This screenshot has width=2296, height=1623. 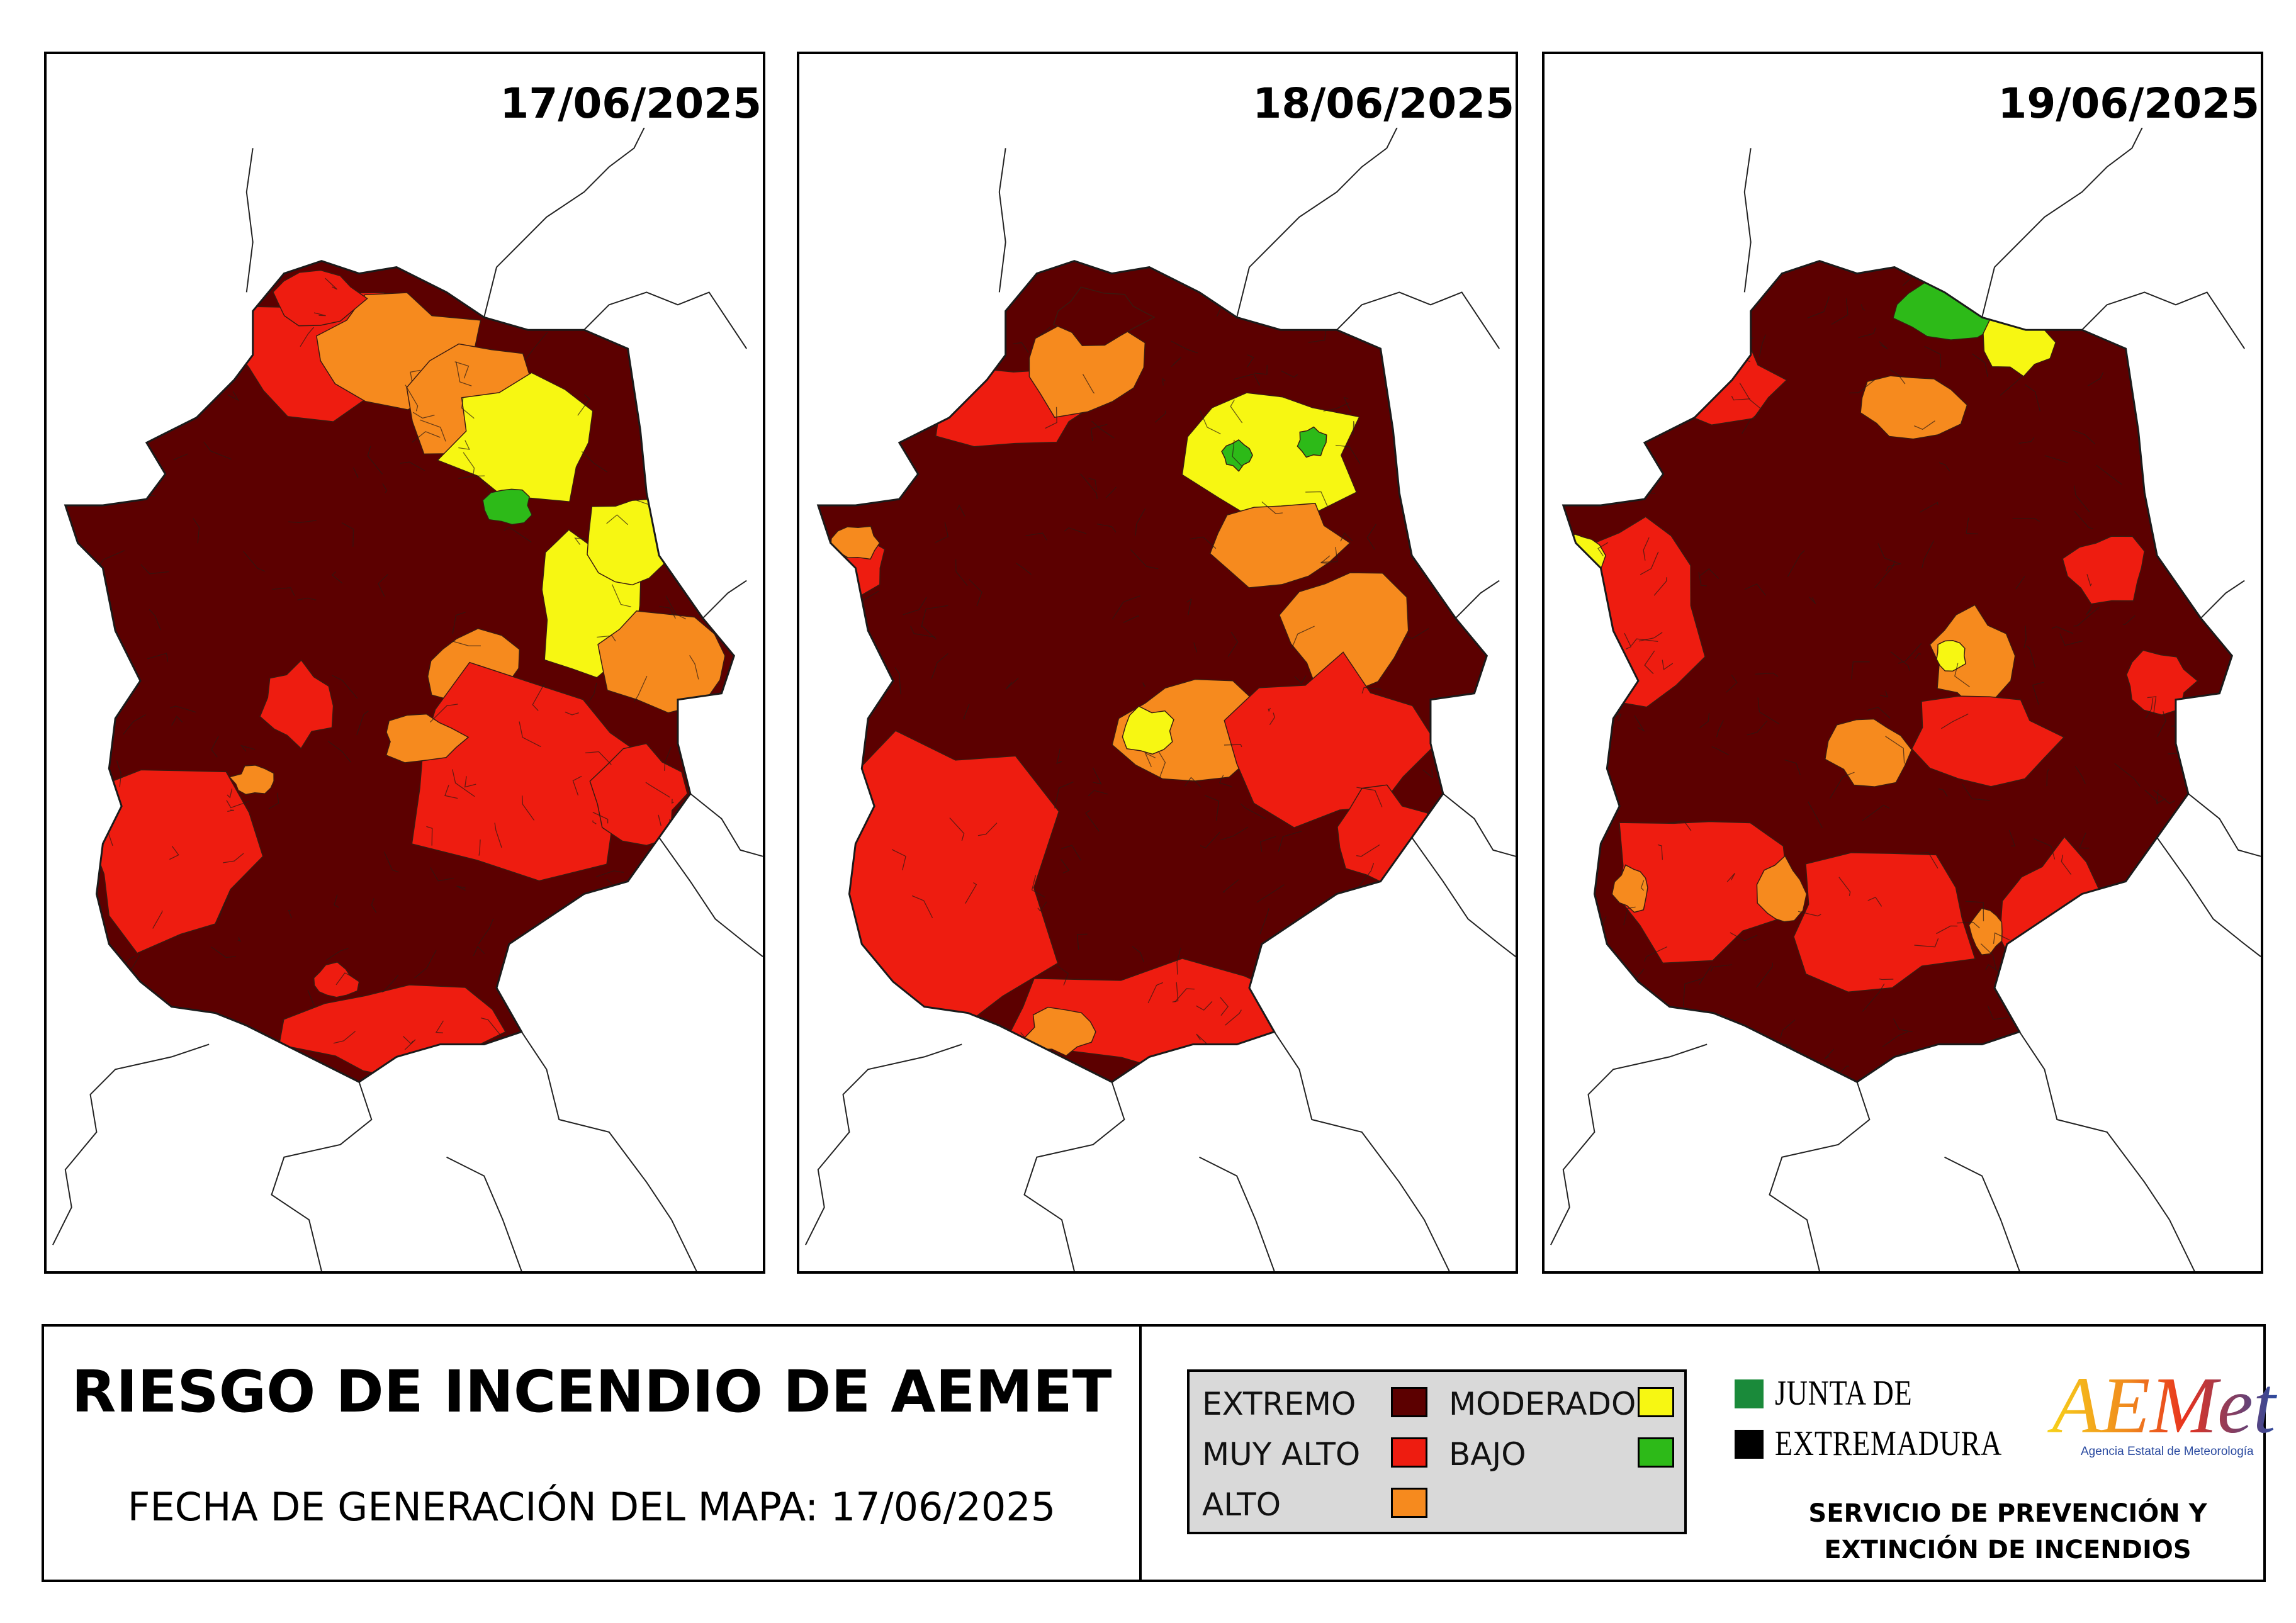 I want to click on legend-label-extremo: EXTREMO, so click(x=1279, y=1404).